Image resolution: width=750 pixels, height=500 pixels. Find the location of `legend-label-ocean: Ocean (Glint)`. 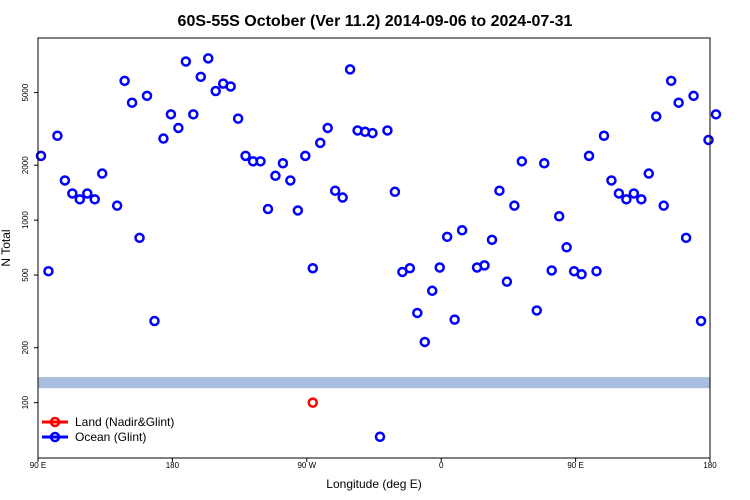

legend-label-ocean: Ocean (Glint) is located at coordinates (110, 437).